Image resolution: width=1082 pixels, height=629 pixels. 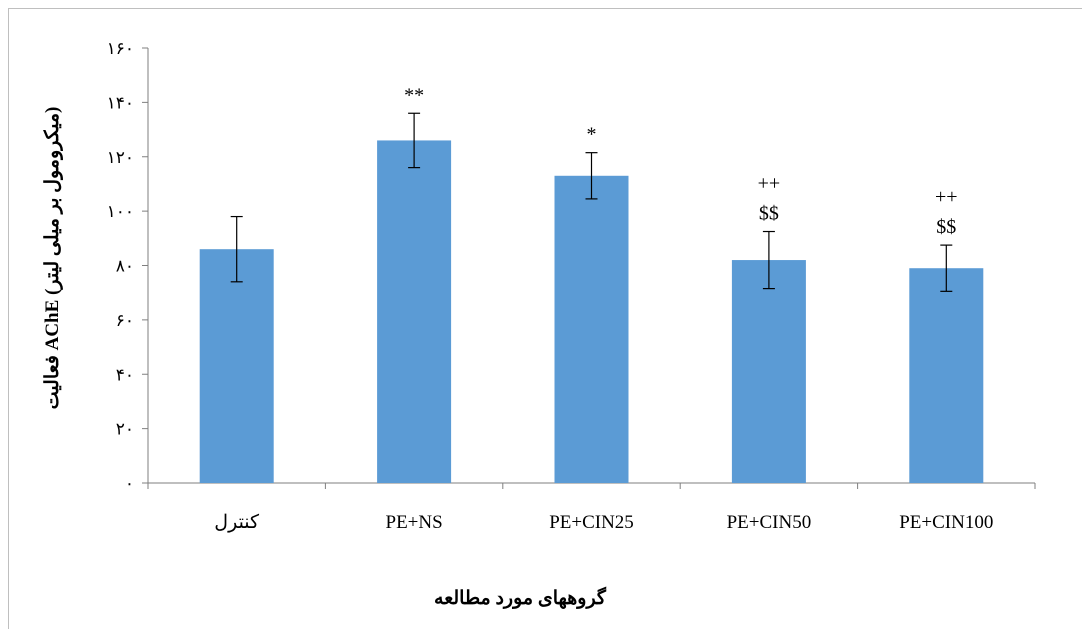 I want to click on y-tick-label: ۴۰, so click(x=125, y=374).